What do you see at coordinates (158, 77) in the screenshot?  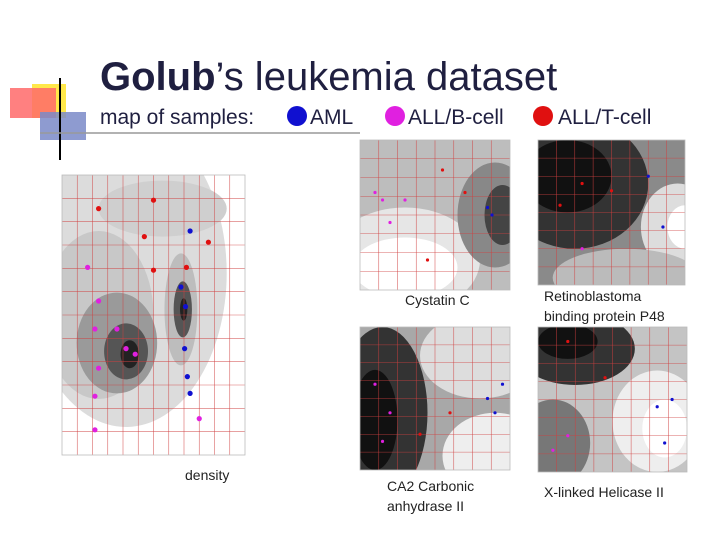 I see `title-bold: Golub` at bounding box center [158, 77].